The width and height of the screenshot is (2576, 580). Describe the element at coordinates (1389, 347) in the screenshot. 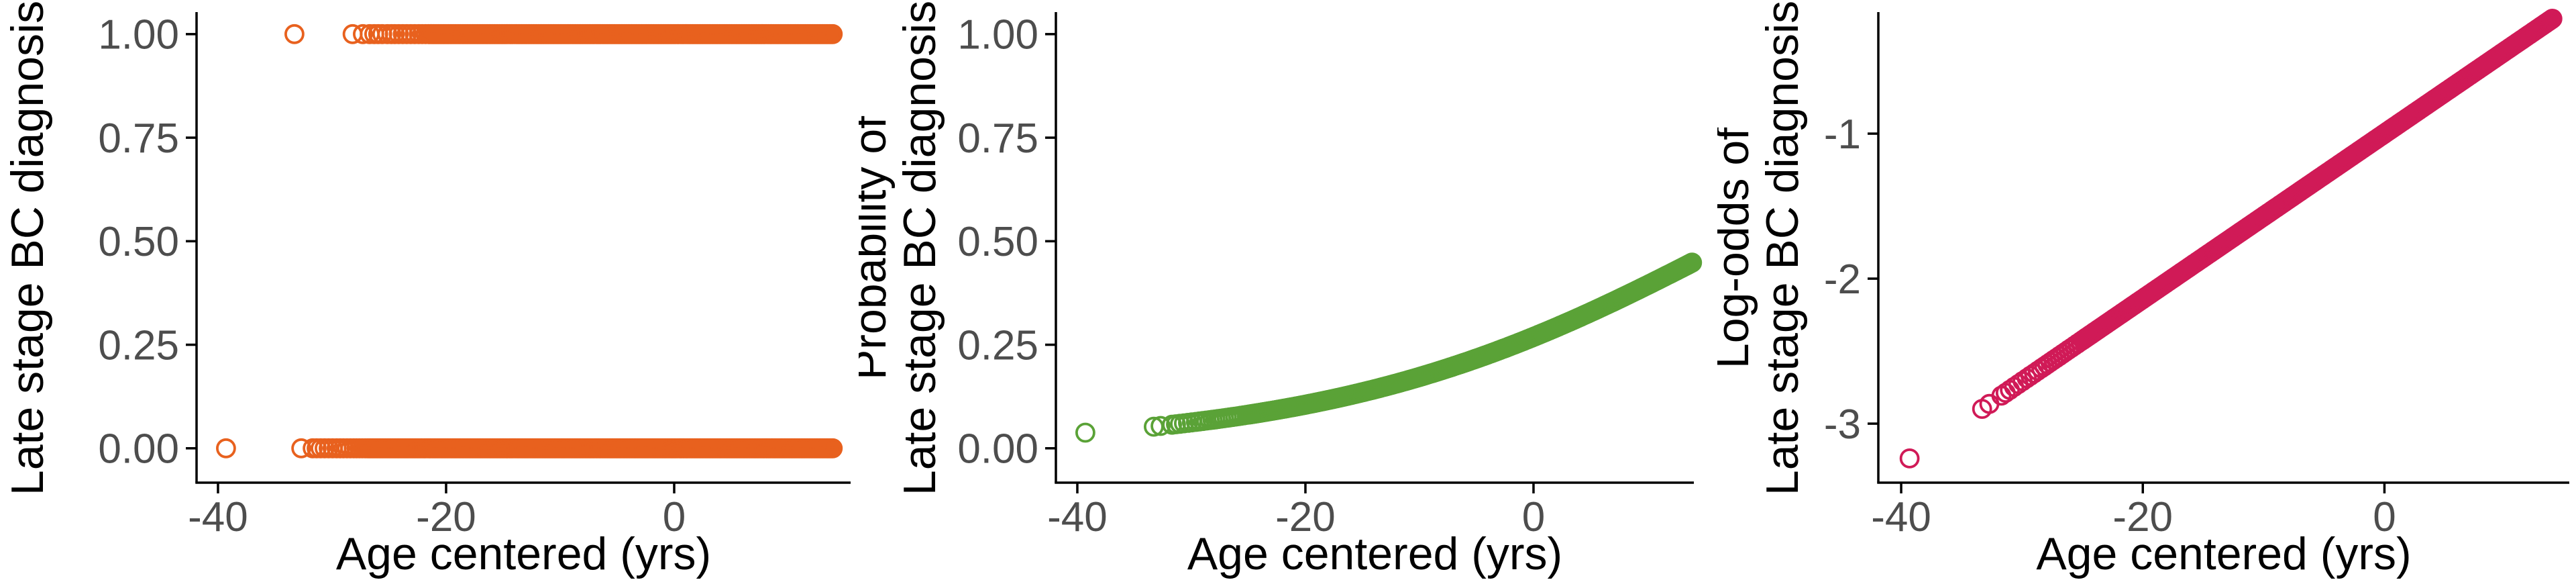

I see `points-layer` at that location.